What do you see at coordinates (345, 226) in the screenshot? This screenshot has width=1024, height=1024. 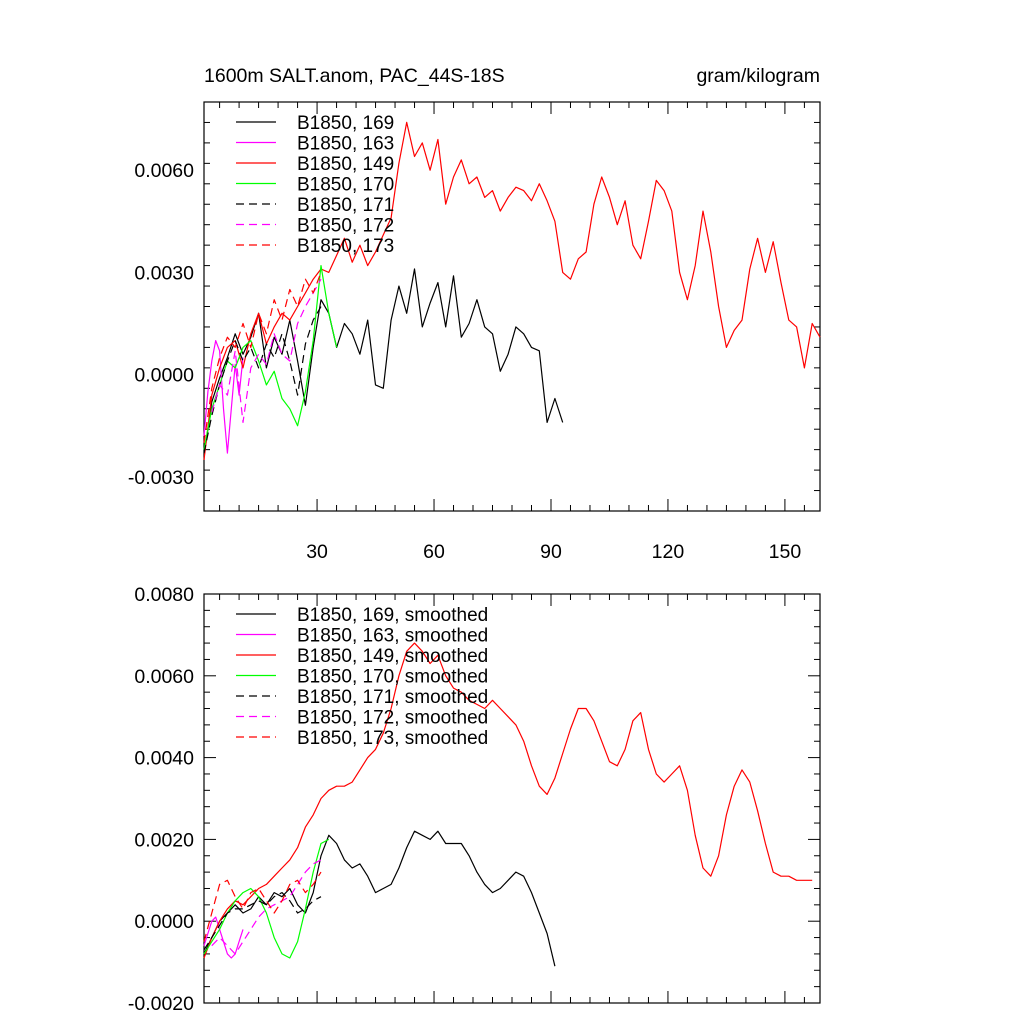 I see `legend-label: B1850, 172` at bounding box center [345, 226].